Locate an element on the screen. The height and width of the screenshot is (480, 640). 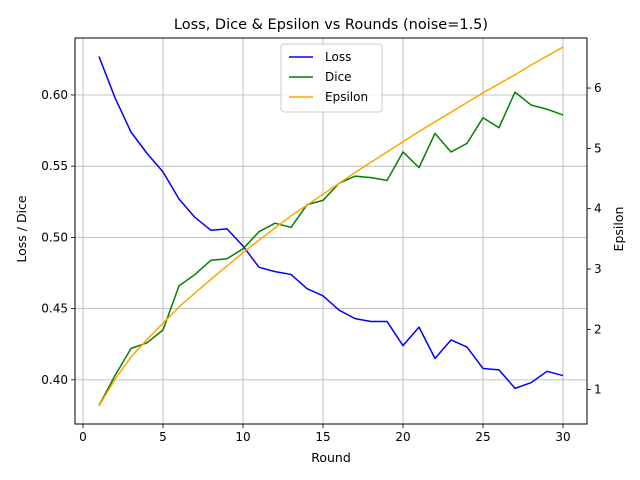
x-tick-label: 15 is located at coordinates (322, 437).